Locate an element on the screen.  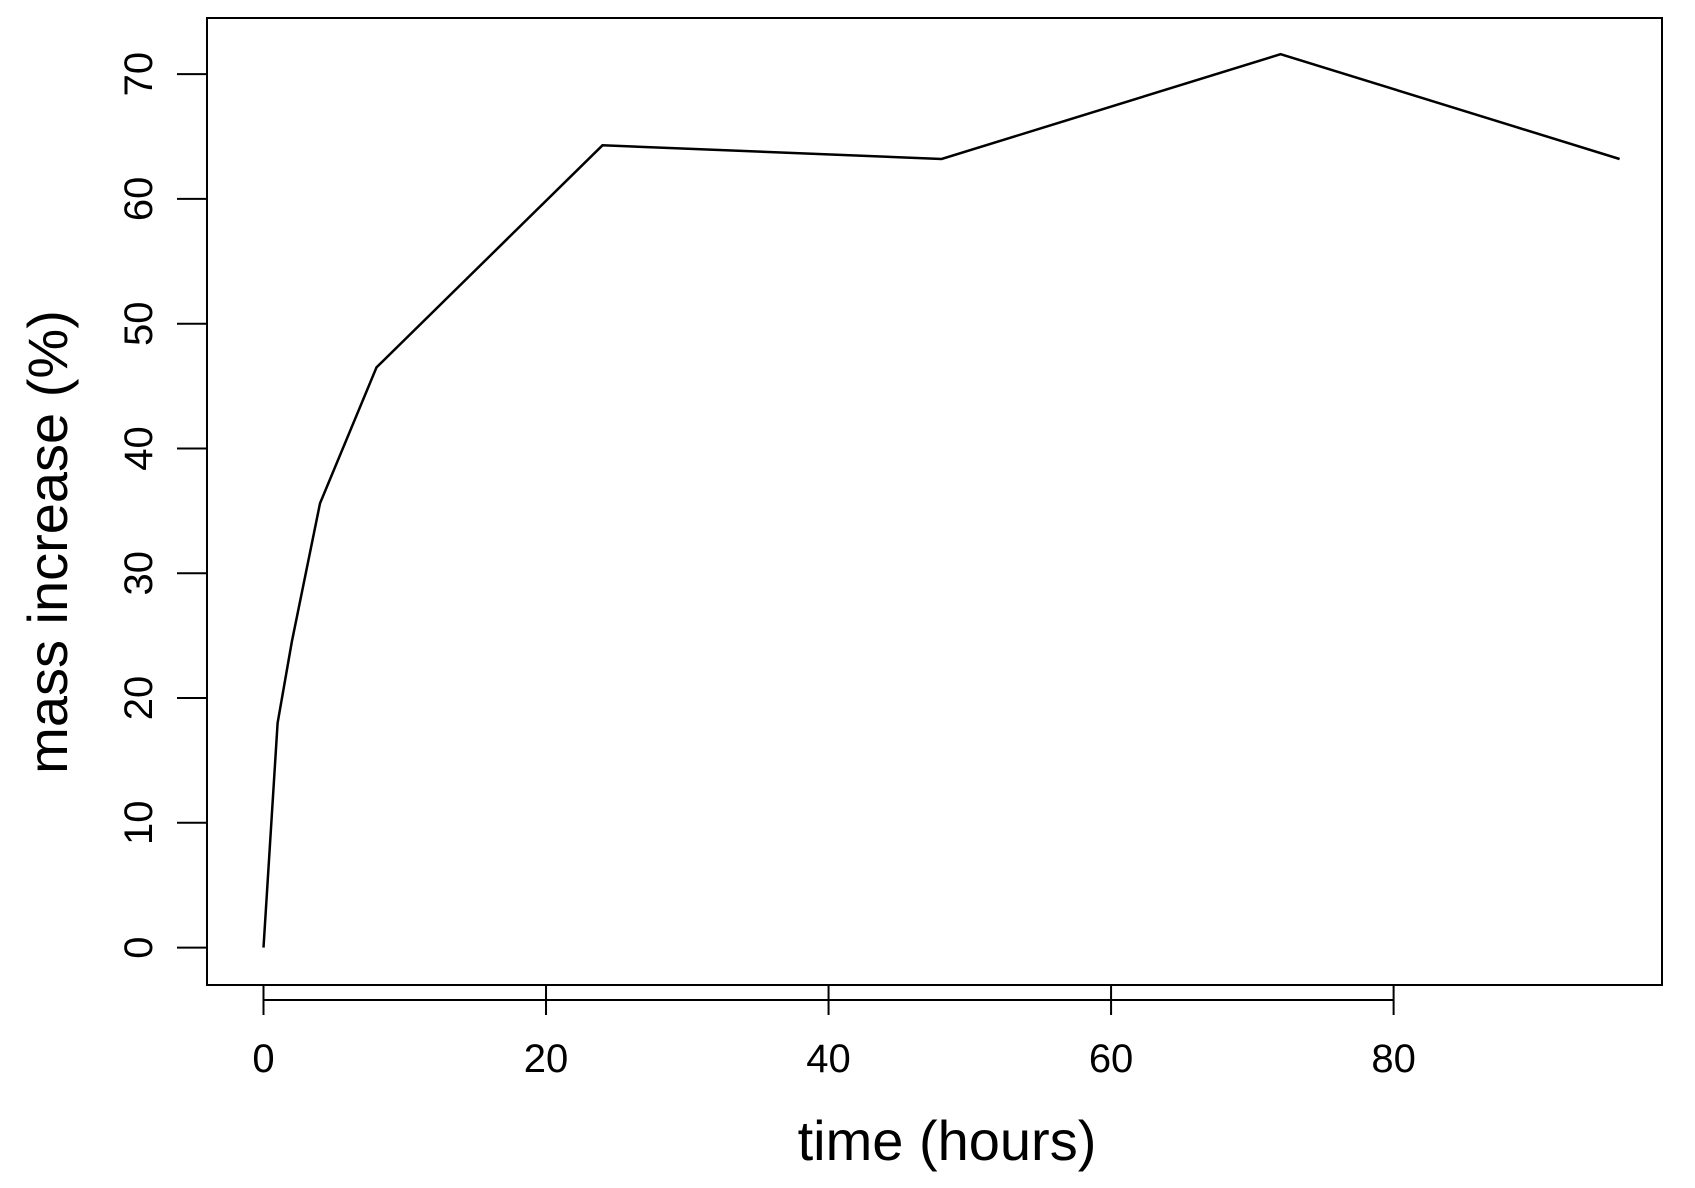
x-axis-label: time (hours) is located at coordinates (947, 1140).